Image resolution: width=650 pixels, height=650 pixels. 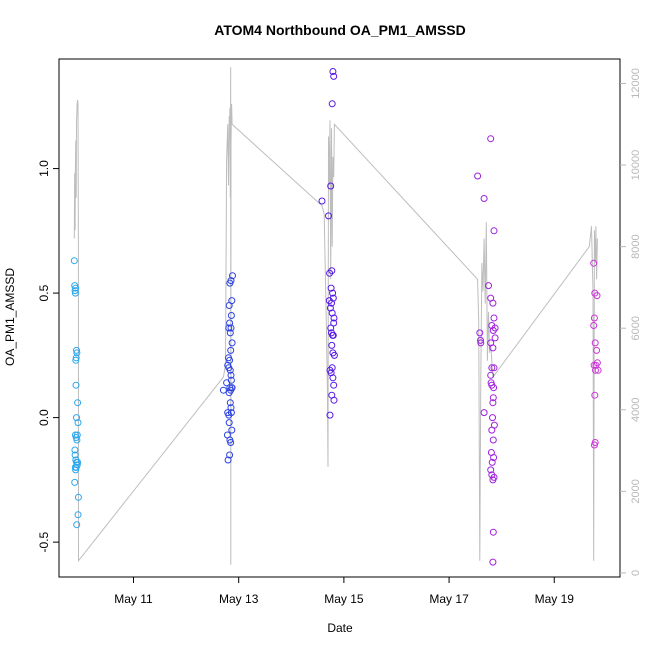 I want to click on x-tick-label: May 17, so click(x=449, y=599).